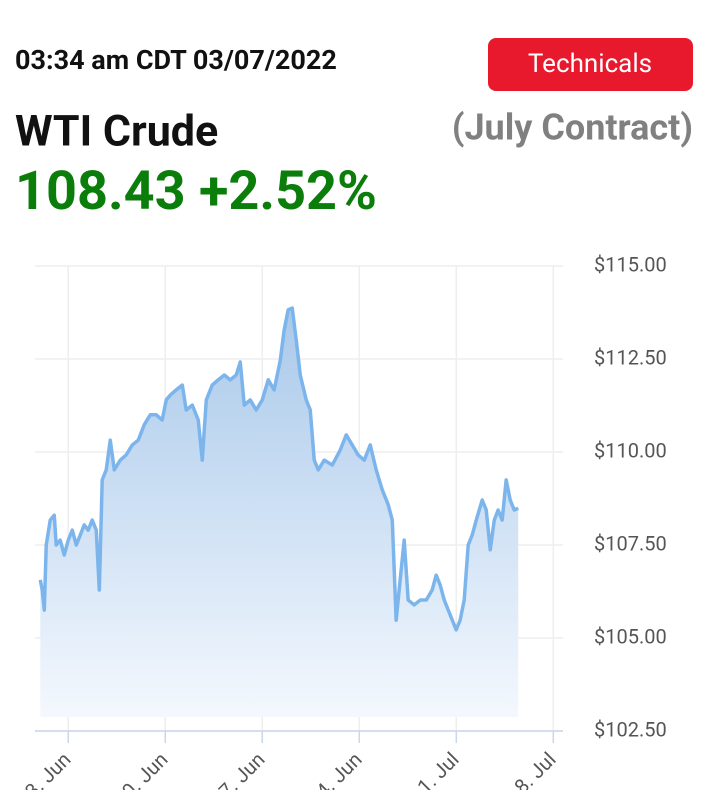 The height and width of the screenshot is (790, 714). Describe the element at coordinates (116, 131) in the screenshot. I see `instrument: WTI Crude` at that location.